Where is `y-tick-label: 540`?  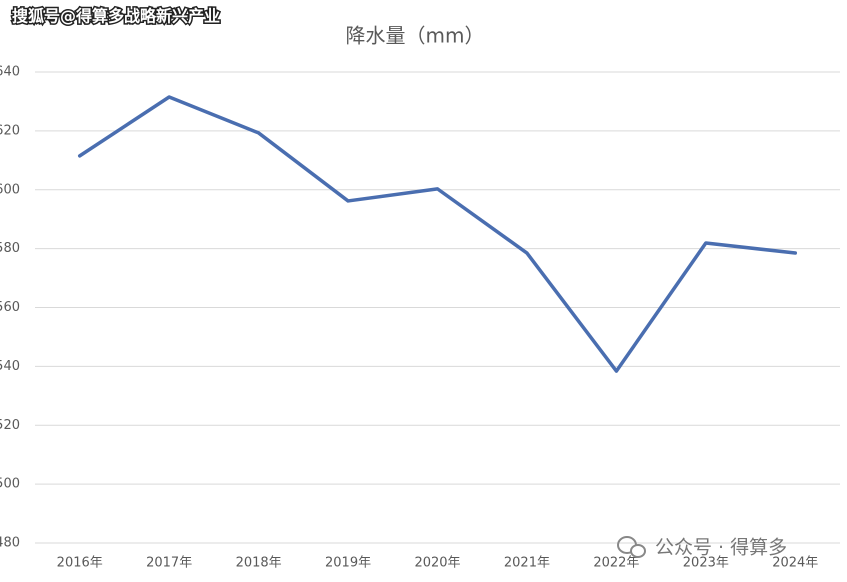
y-tick-label: 540 is located at coordinates (10, 366).